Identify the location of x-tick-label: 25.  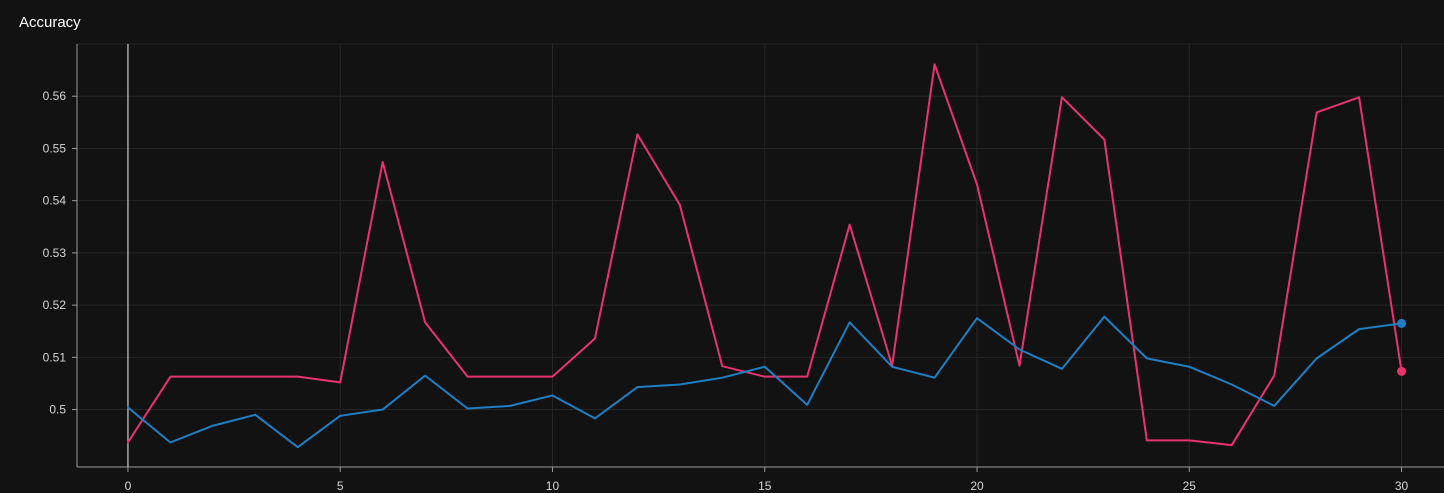
(1190, 486).